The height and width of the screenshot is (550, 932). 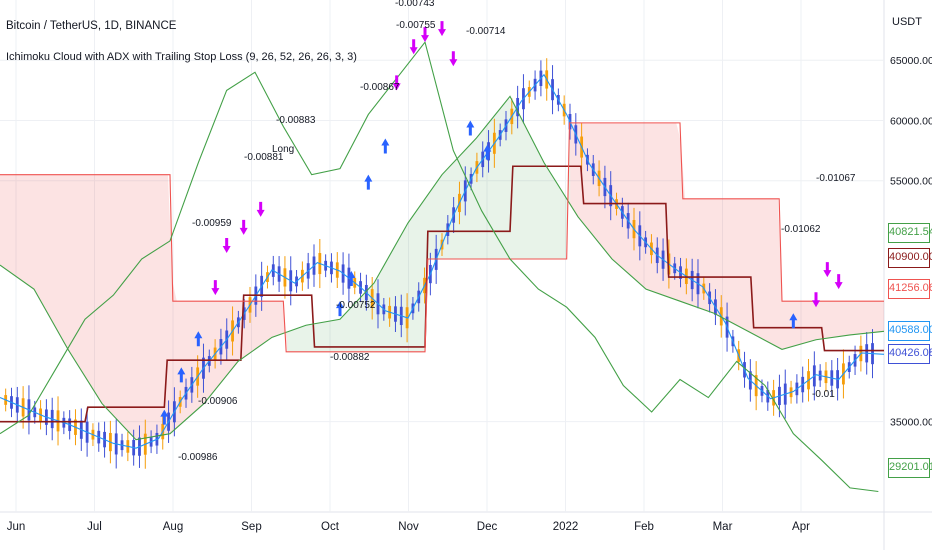 I want to click on x-tick-label-6: Dec, so click(x=487, y=527).